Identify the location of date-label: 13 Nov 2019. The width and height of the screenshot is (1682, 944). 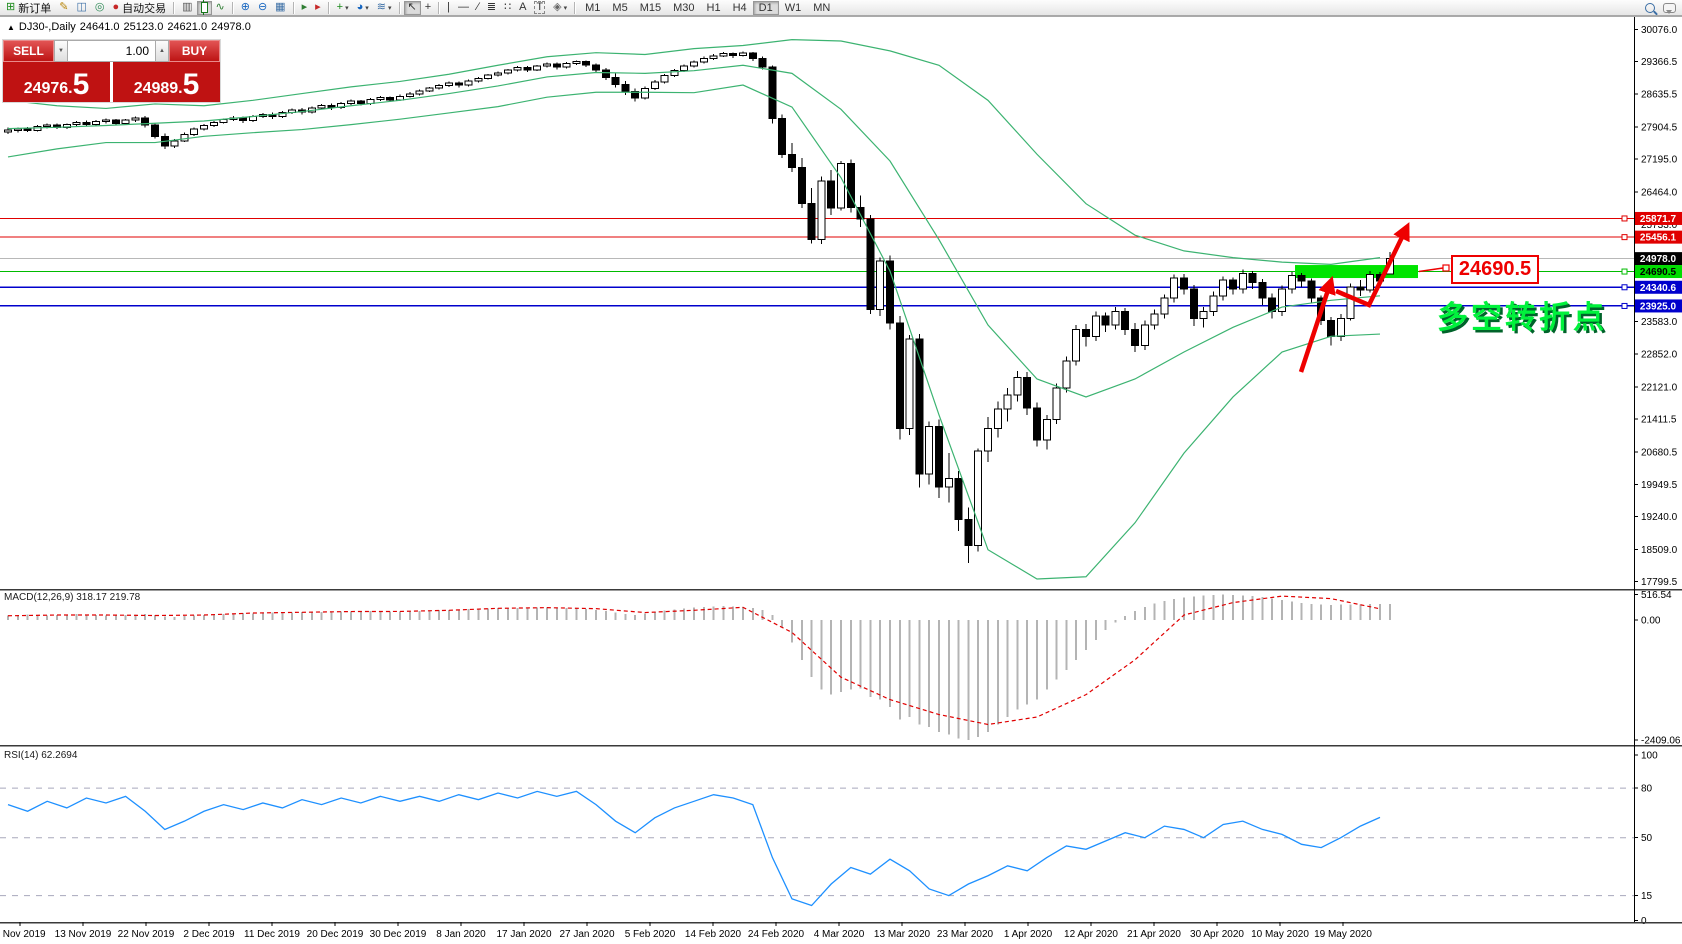
(83, 934).